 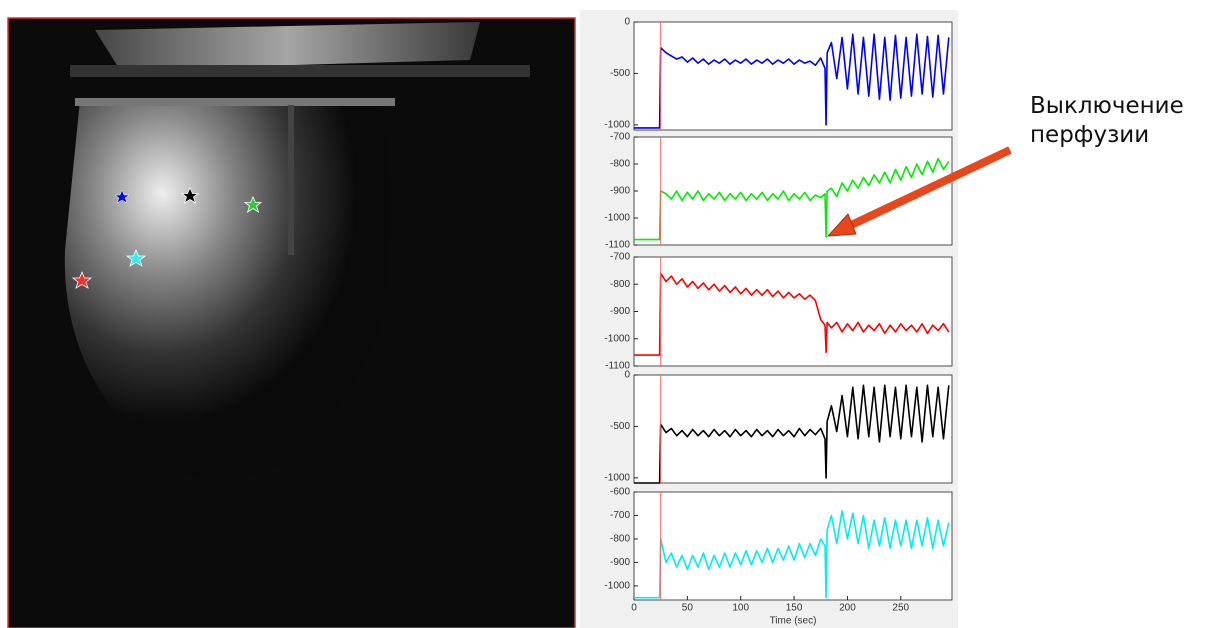 What do you see at coordinates (688, 608) in the screenshot?
I see `x-tick-label: 50` at bounding box center [688, 608].